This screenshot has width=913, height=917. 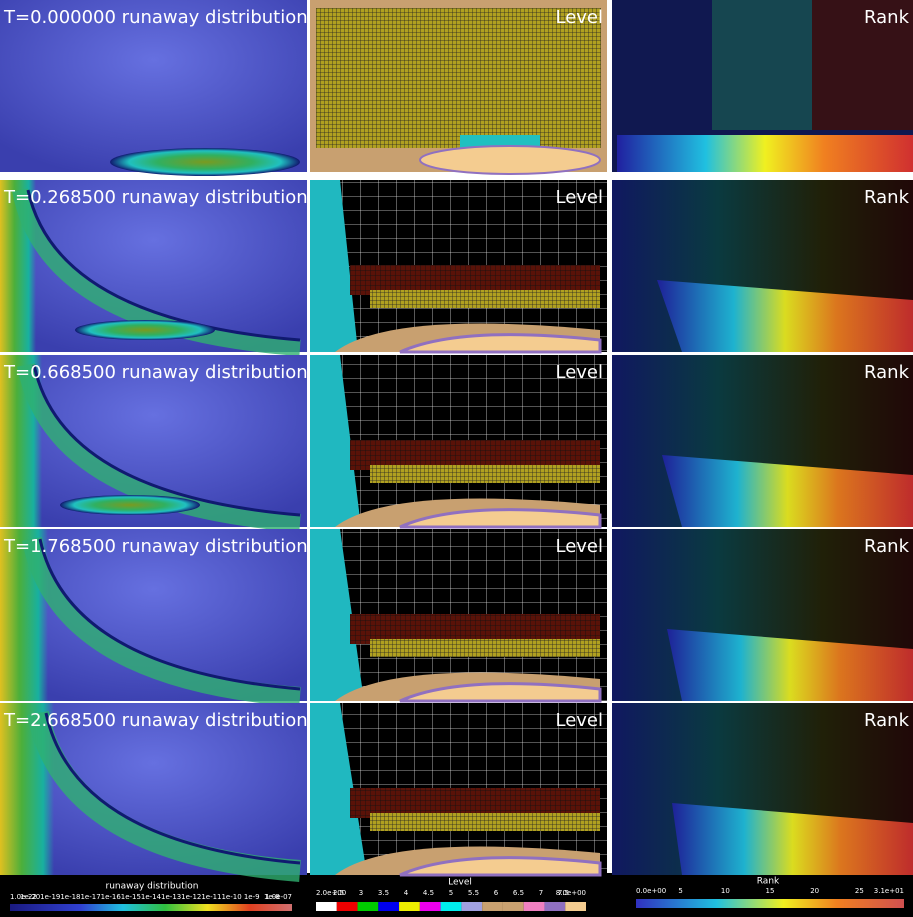 What do you see at coordinates (111, 897) in the screenshot?
I see `colorbar-tick-label: 1e-16` at bounding box center [111, 897].